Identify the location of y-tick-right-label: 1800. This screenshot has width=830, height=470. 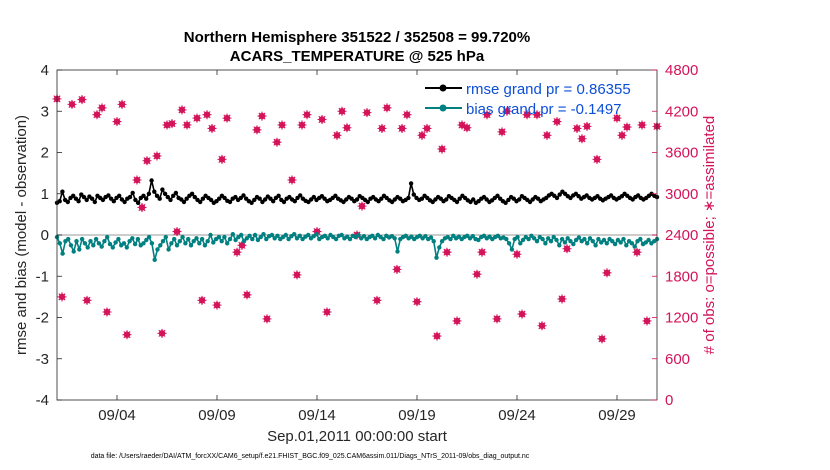
(681, 276).